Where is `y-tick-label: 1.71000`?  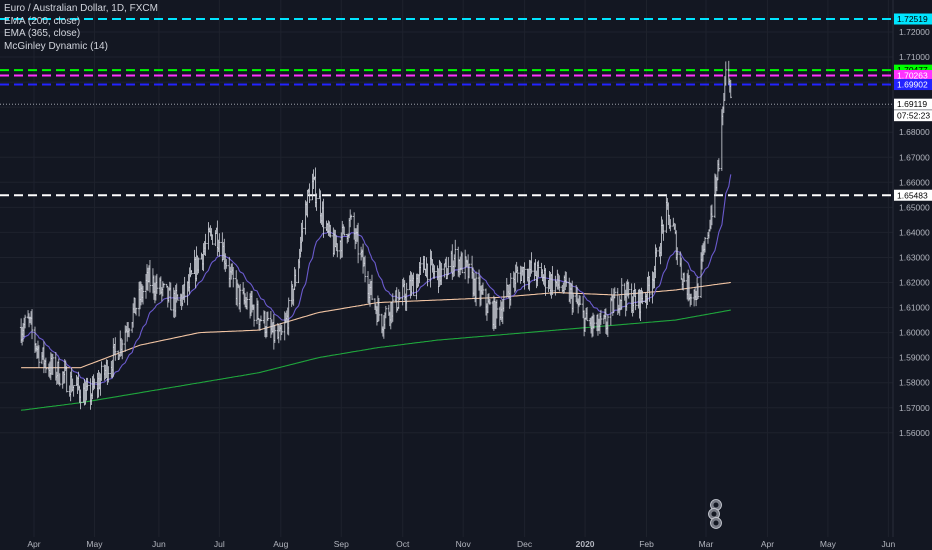
y-tick-label: 1.71000 is located at coordinates (914, 57).